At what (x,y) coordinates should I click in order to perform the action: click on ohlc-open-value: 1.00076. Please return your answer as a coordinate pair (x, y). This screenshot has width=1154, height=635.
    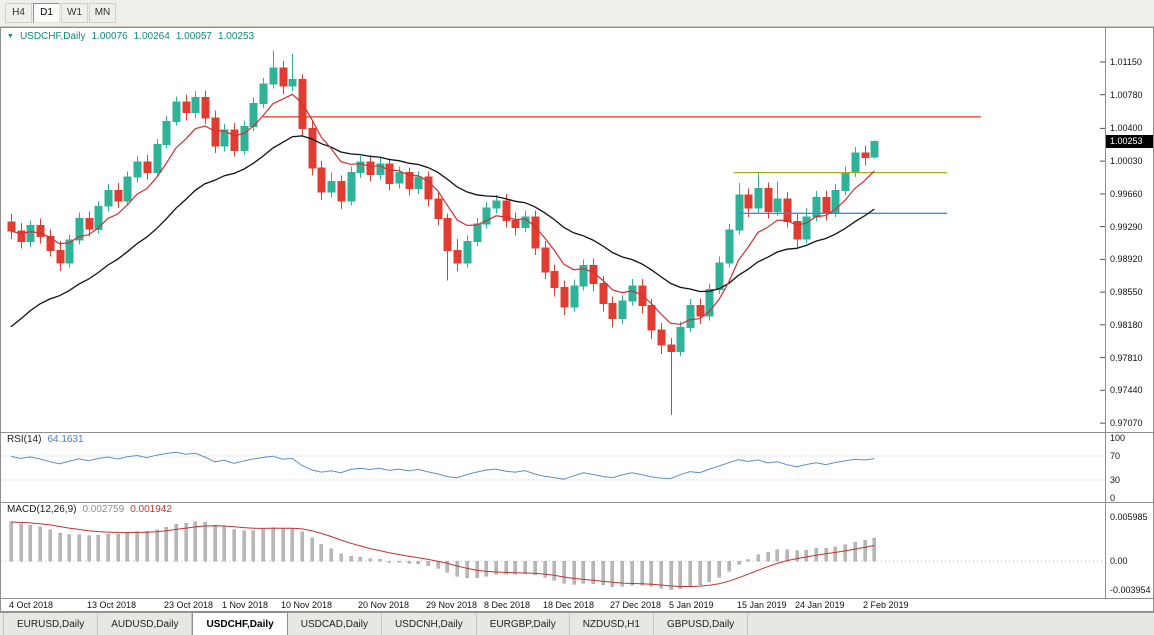
    Looking at the image, I should click on (109, 36).